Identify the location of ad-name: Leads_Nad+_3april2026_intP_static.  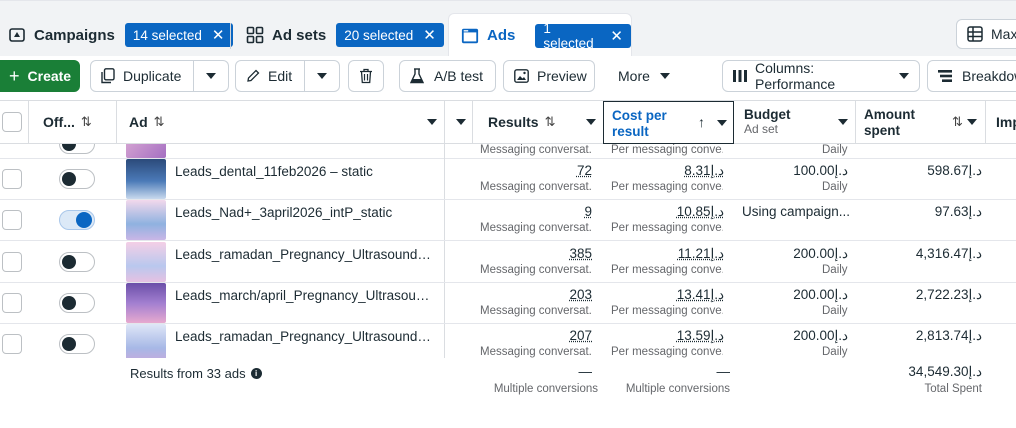
(284, 212).